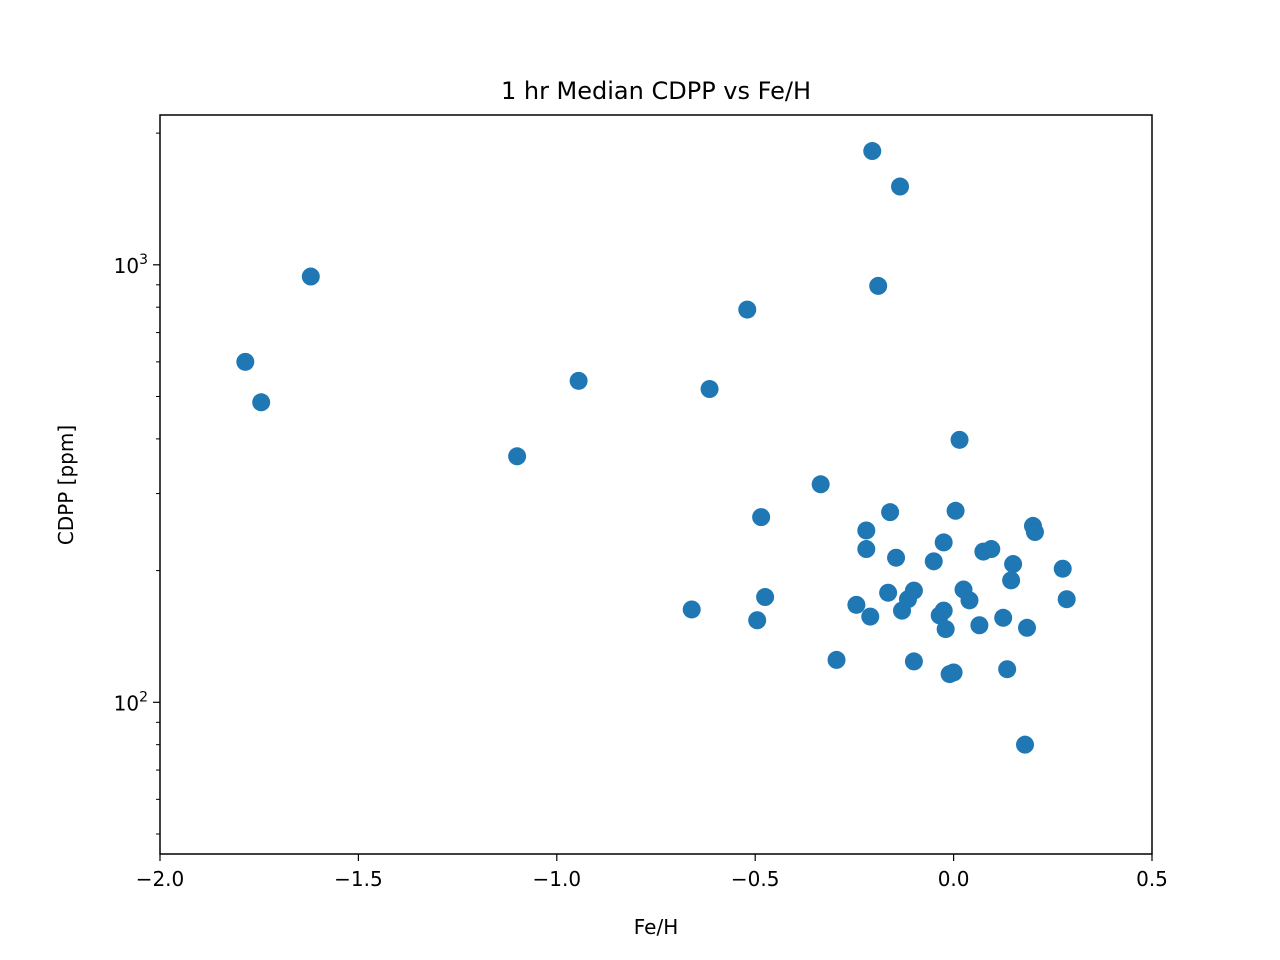 This screenshot has width=1280, height=960. I want to click on x-tick-label: −0.5, so click(755, 879).